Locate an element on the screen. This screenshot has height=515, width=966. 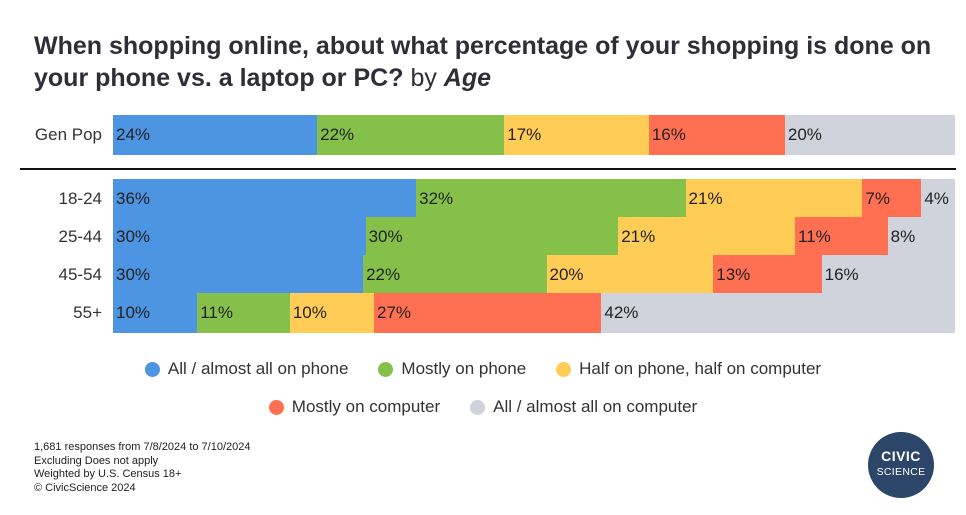
data-label: 32% is located at coordinates (436, 198).